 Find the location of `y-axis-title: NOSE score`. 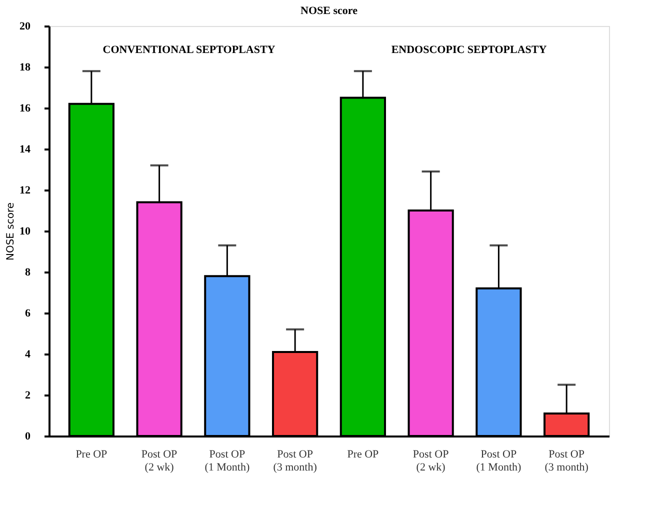

y-axis-title: NOSE score is located at coordinates (11, 231).